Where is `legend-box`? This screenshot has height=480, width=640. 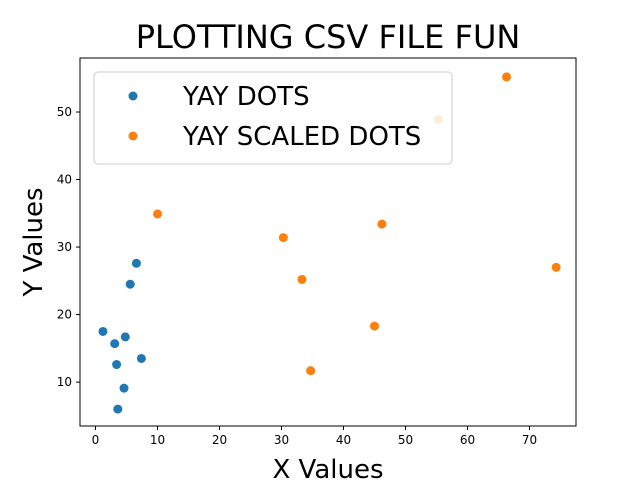
legend-box is located at coordinates (273, 118).